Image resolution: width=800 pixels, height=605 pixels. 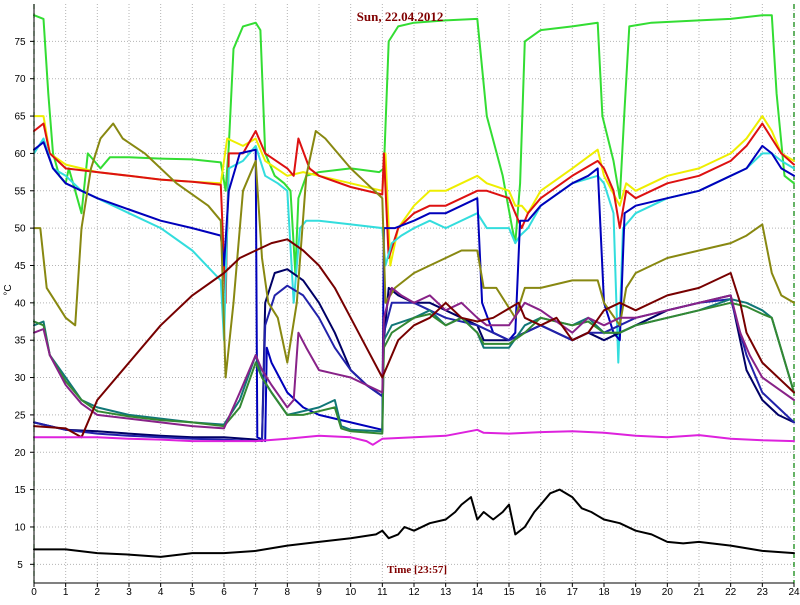 What do you see at coordinates (400, 16) in the screenshot?
I see `chart-title: Sun, 22.04.2012` at bounding box center [400, 16].